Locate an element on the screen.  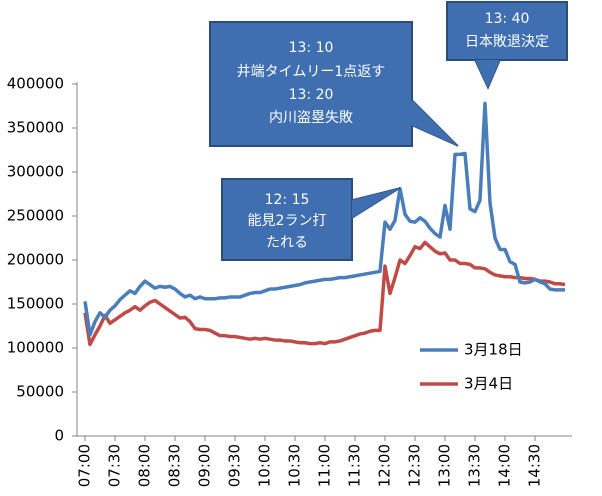
x-tick-label: 14:00 is located at coordinates (505, 465).